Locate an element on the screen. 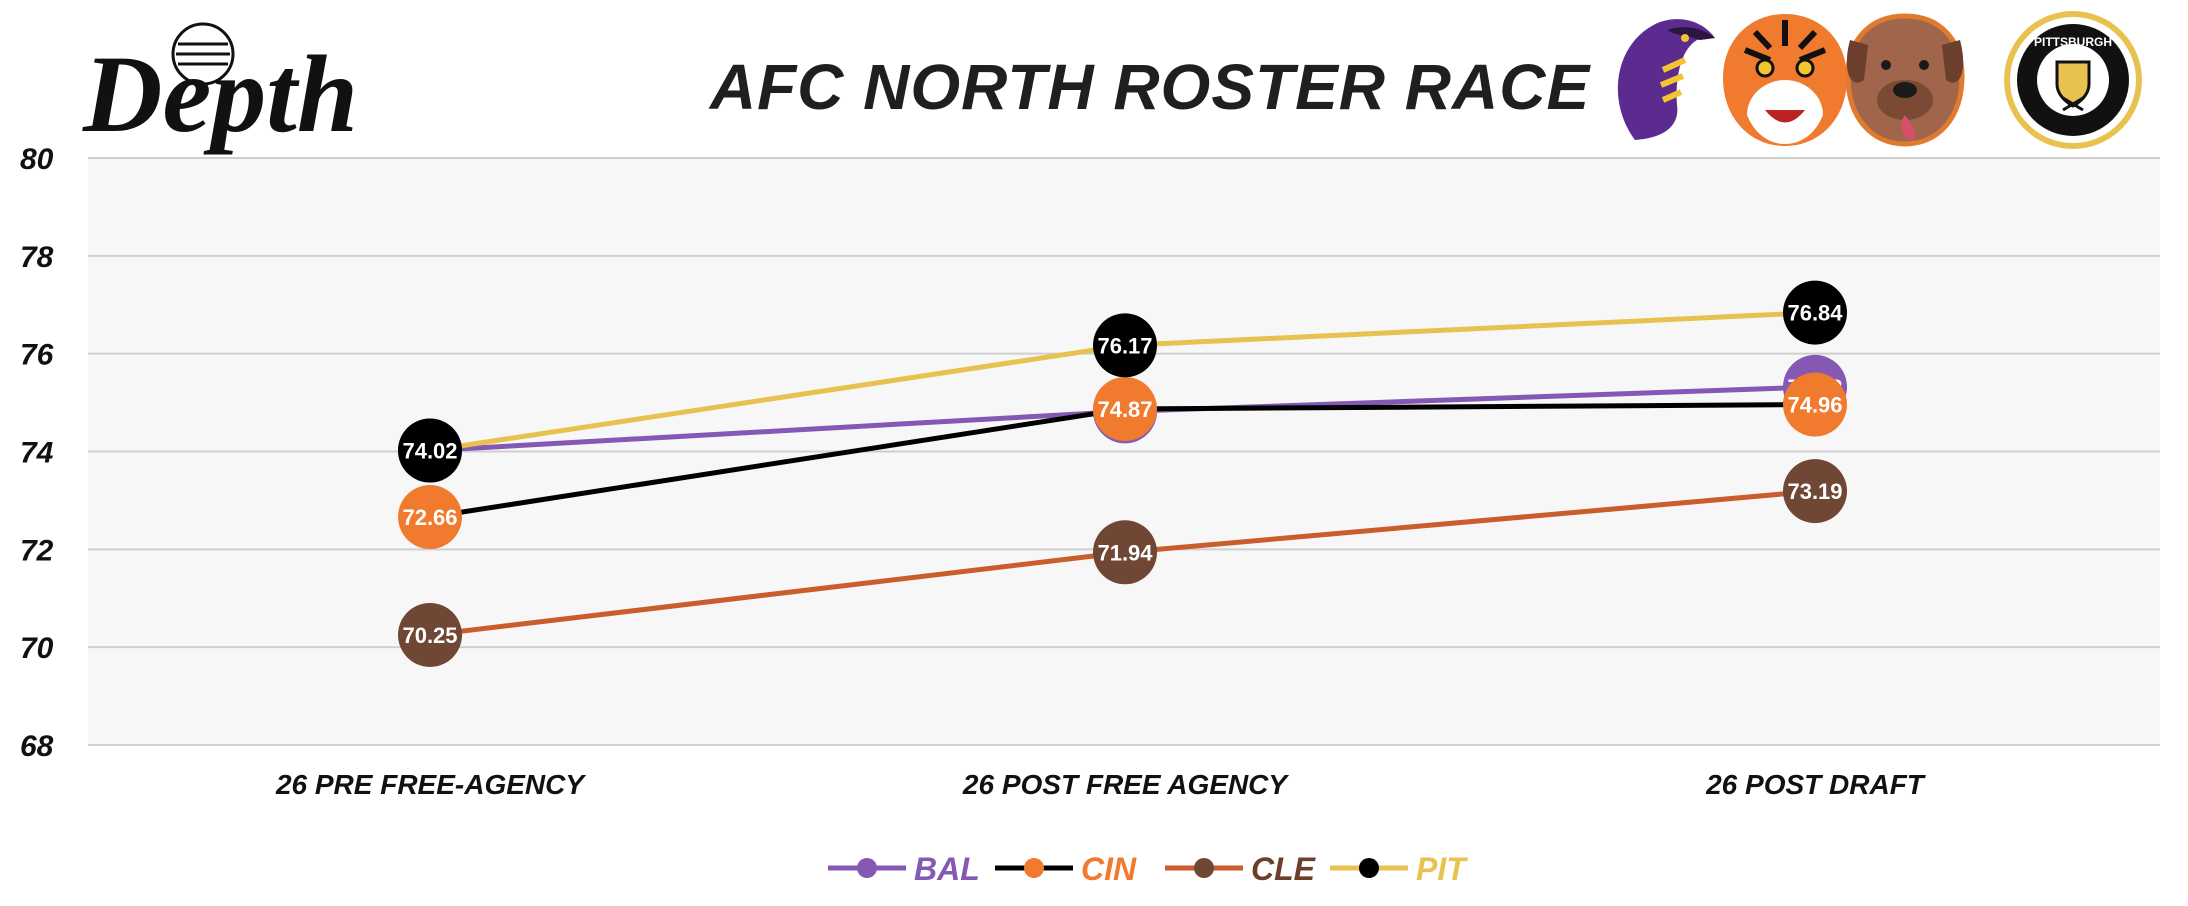  chart-title: AFC NORTH ROSTER RACE is located at coordinates (1150, 87).